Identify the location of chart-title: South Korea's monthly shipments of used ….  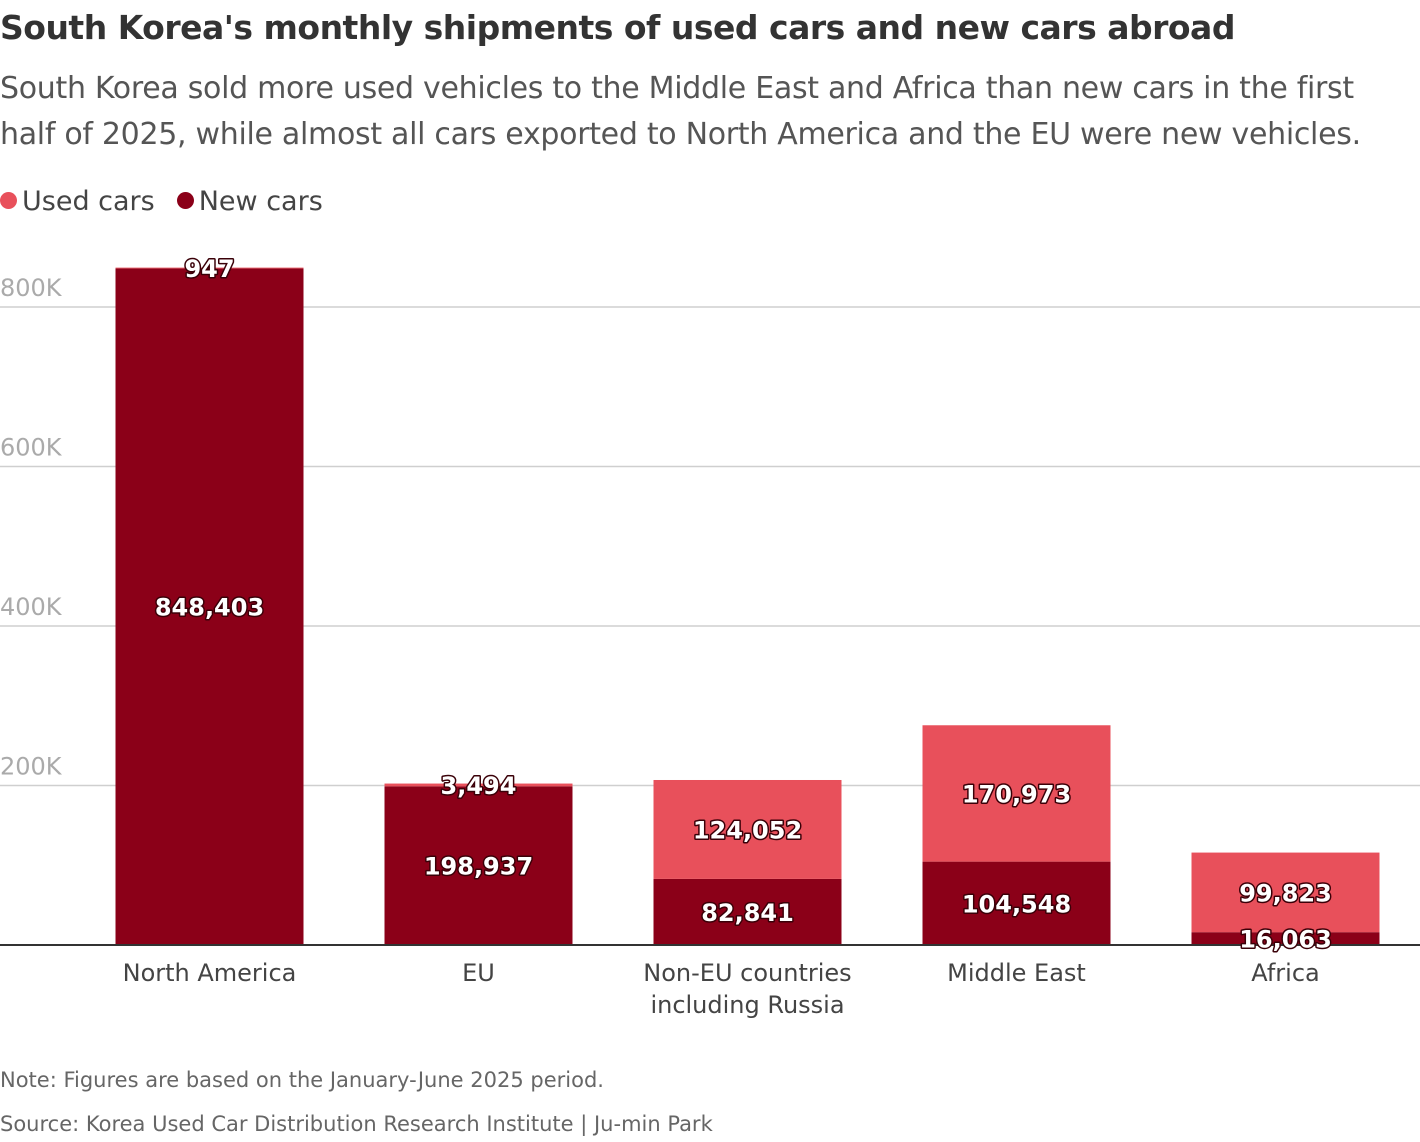
(617, 27).